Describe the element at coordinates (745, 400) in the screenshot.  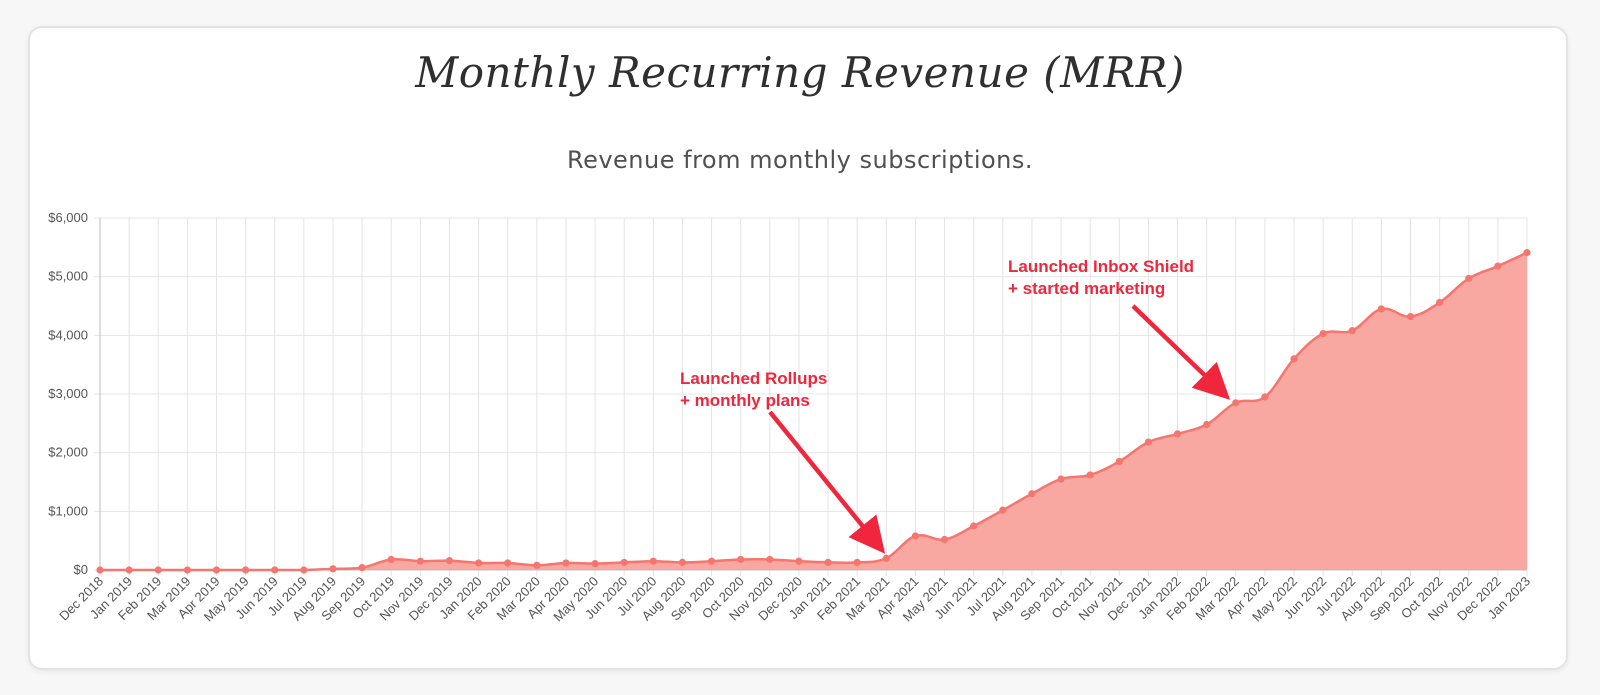
I see `annotation-label: + monthly plans` at that location.